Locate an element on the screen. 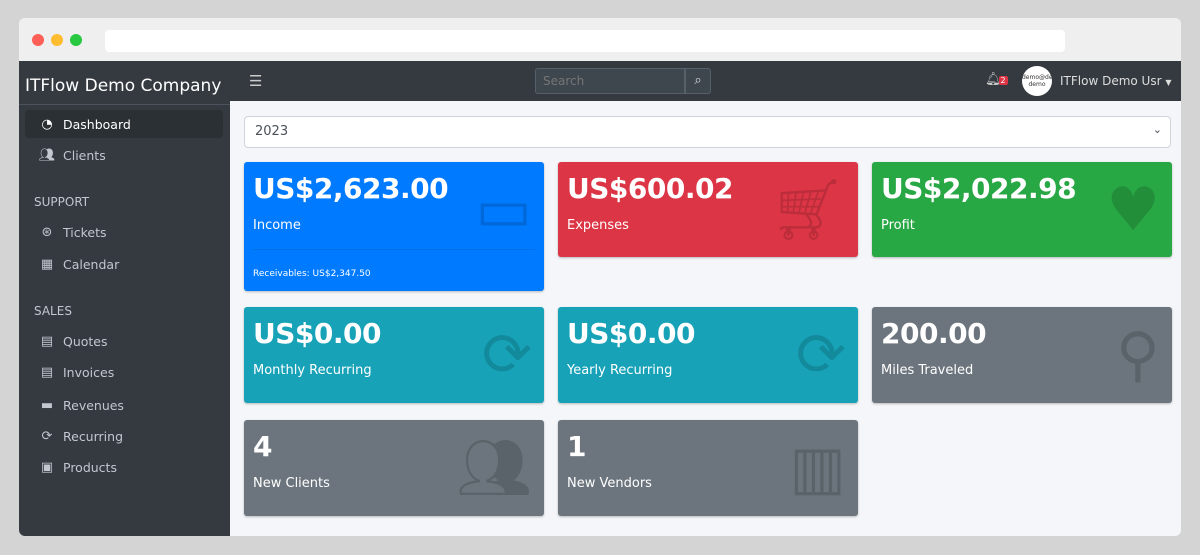 The width and height of the screenshot is (1200, 555). sidebar-item-revenues: ▬ Revenues is located at coordinates (124, 405).